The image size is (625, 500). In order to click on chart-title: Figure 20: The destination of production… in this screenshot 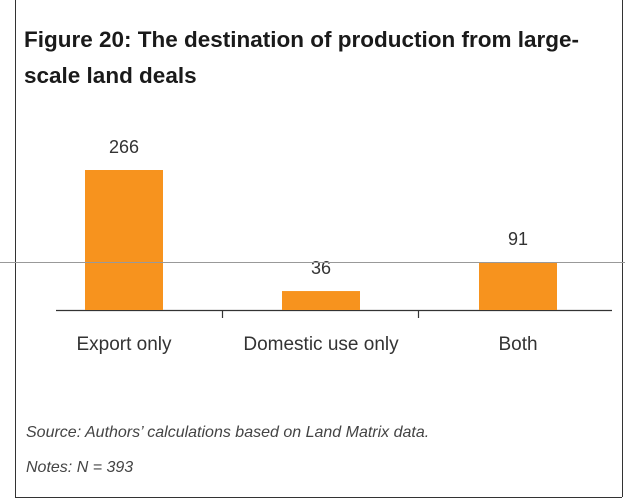, I will do `click(302, 57)`.